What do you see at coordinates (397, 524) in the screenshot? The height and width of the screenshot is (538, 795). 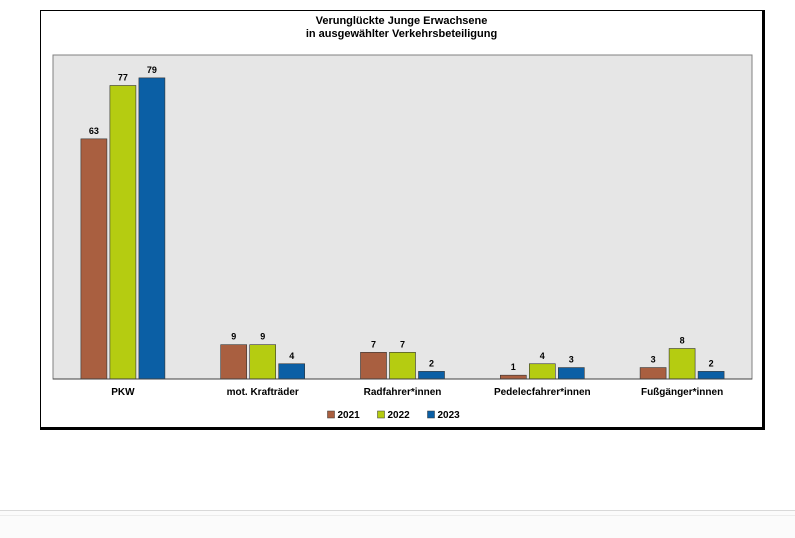 I see `bottom-scroll-strip` at bounding box center [397, 524].